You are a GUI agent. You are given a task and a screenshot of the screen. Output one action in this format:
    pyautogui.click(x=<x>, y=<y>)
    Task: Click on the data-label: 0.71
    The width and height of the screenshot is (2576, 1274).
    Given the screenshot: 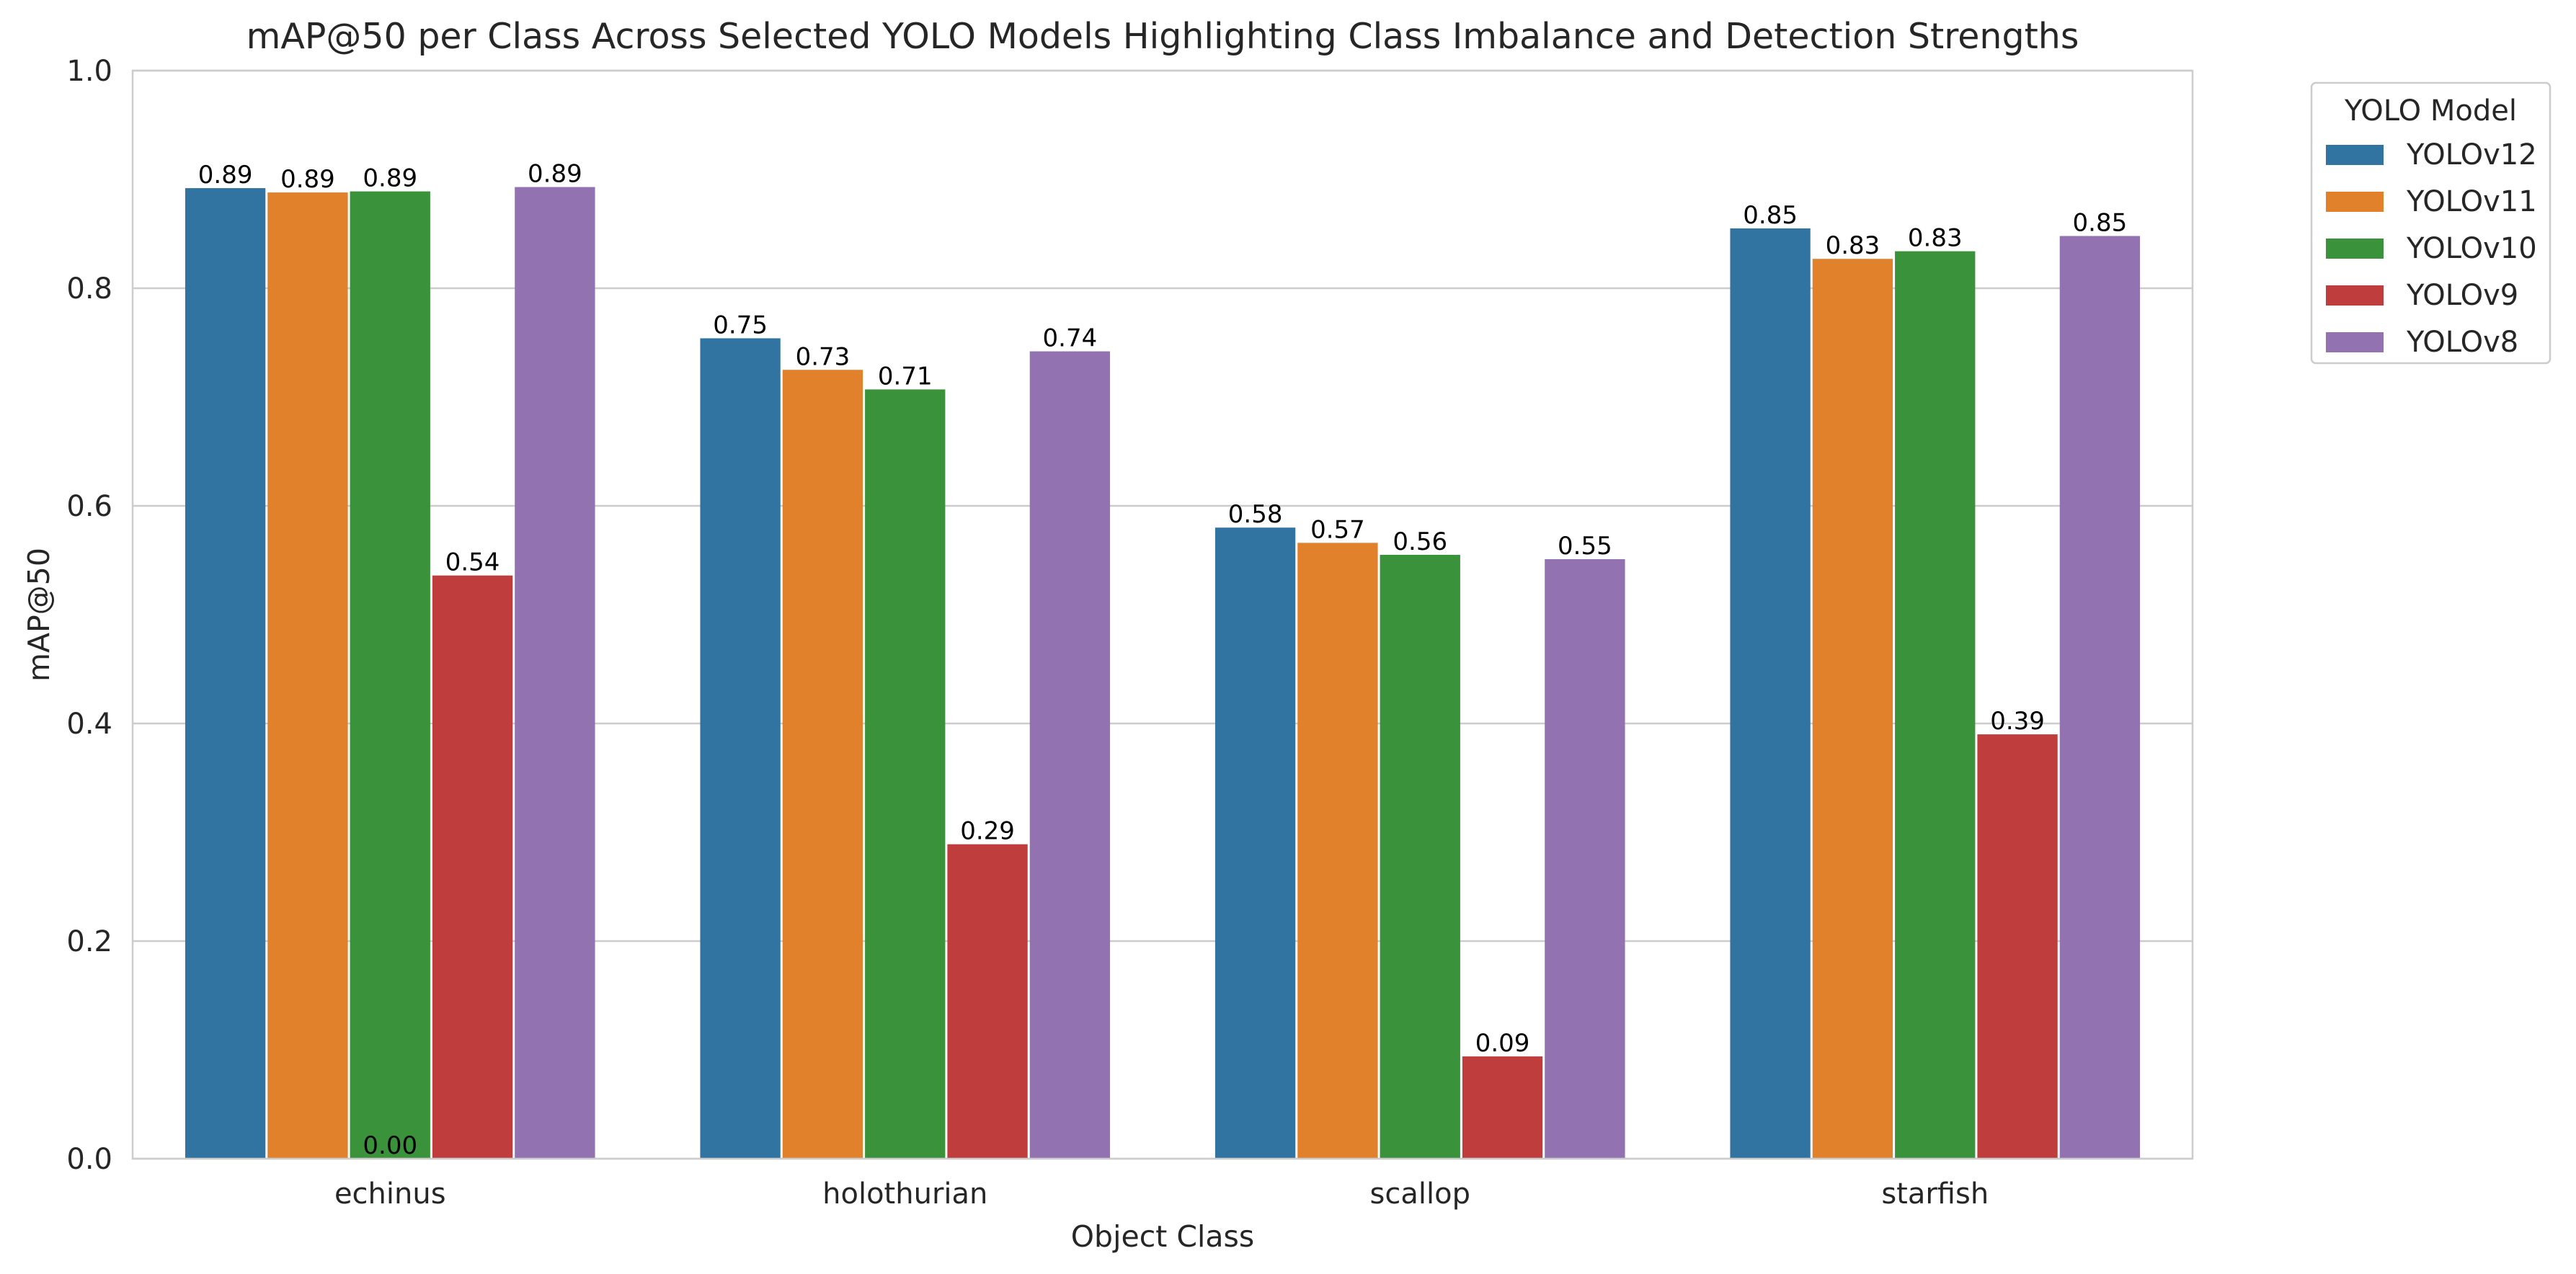 What is the action you would take?
    pyautogui.click(x=905, y=376)
    